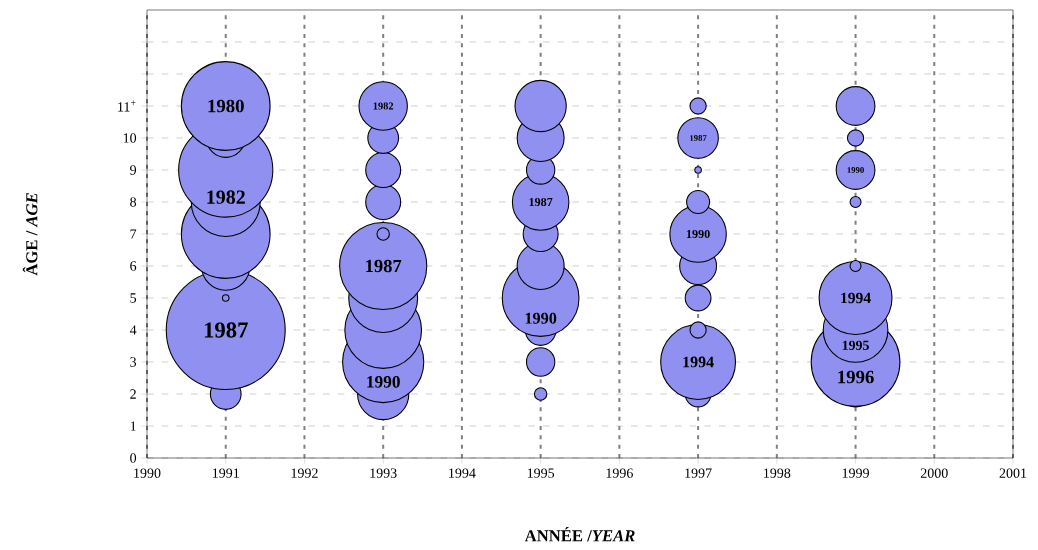  I want to click on x-tick-label: 2001, so click(1013, 473).